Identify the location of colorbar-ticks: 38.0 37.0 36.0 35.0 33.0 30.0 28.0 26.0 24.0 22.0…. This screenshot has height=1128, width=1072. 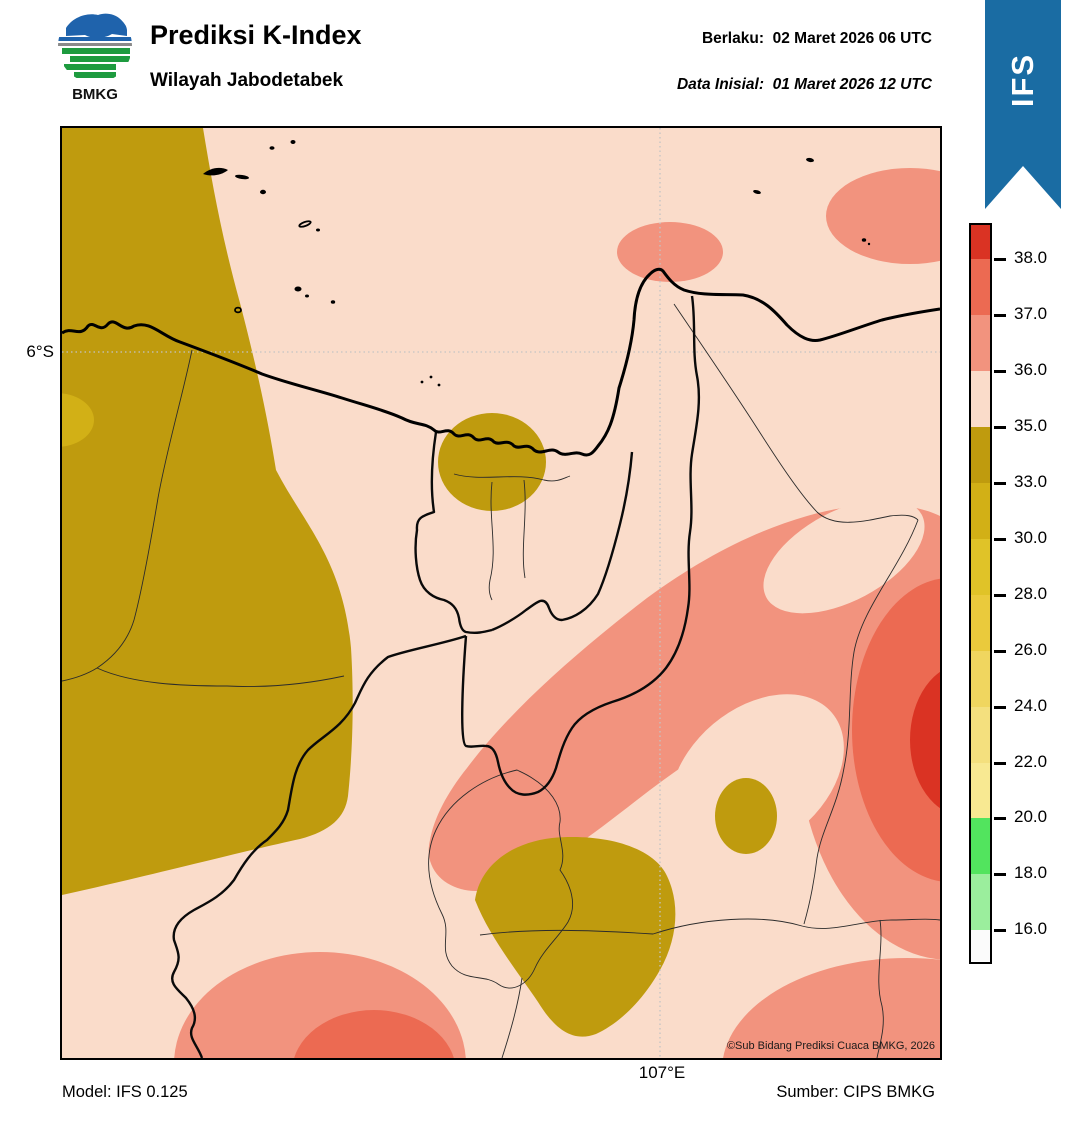
(1032, 593).